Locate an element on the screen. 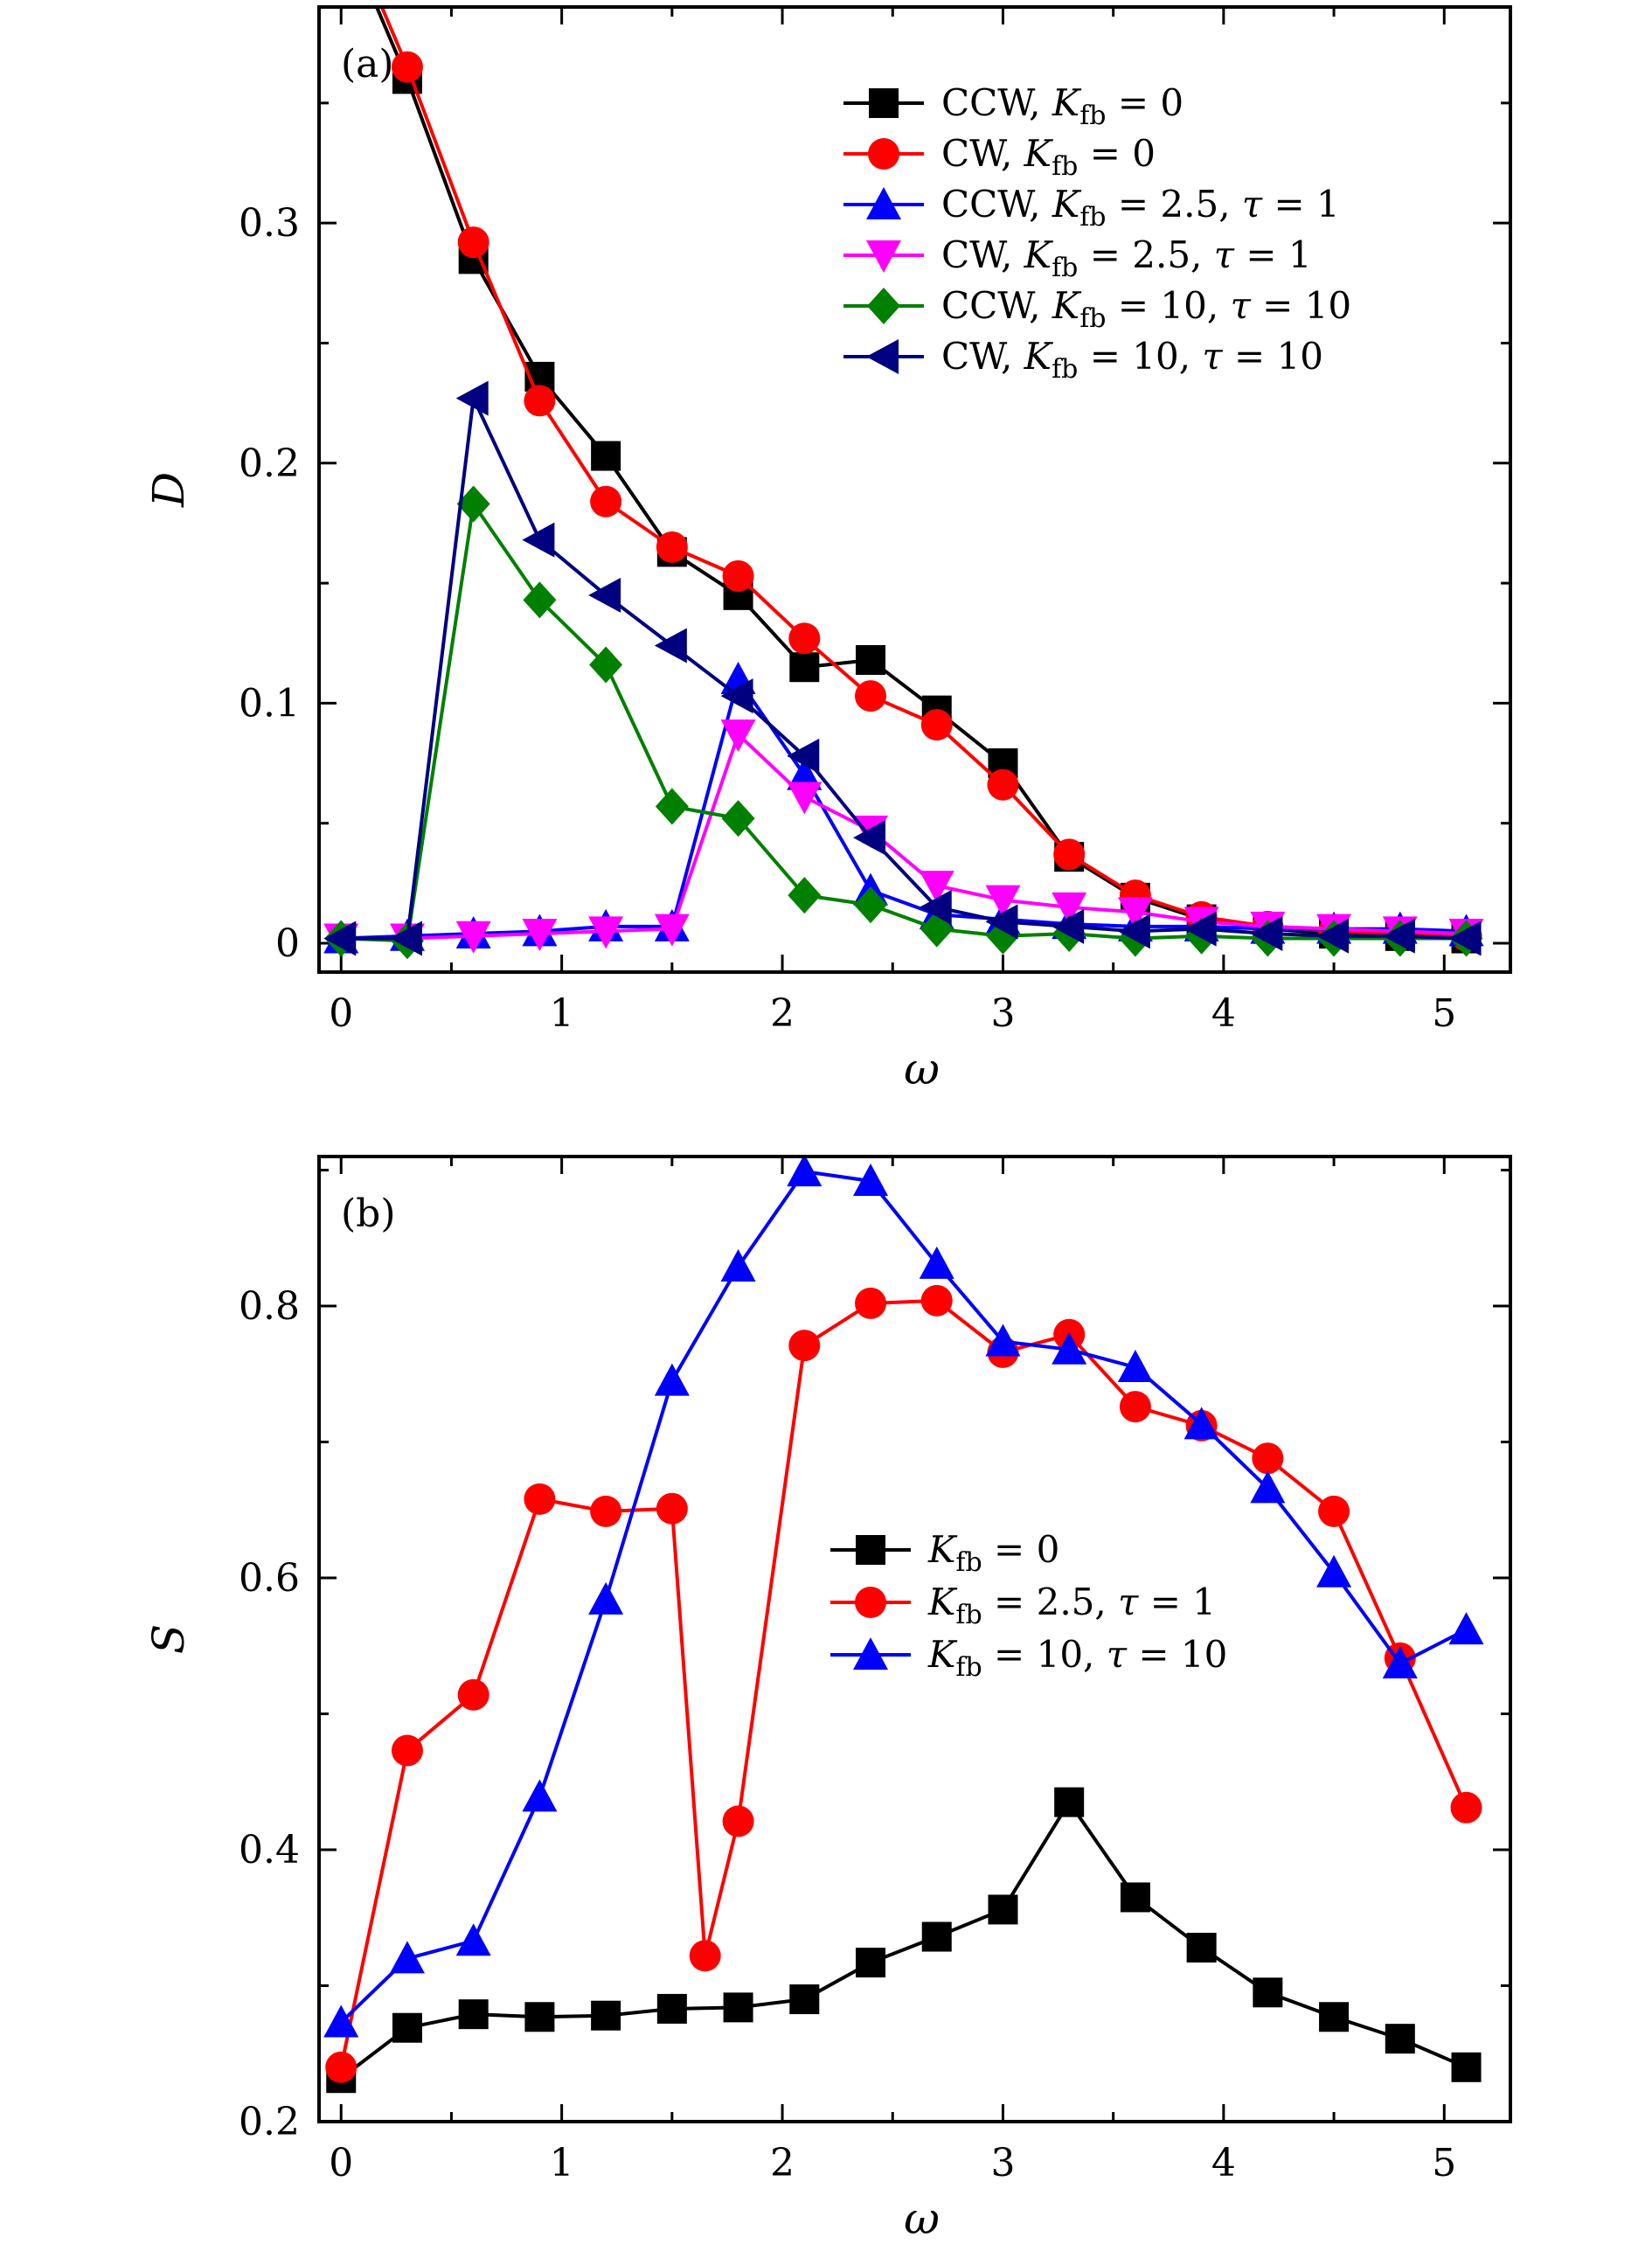 Image resolution: width=1652 pixels, height=2251 pixels. y-tick-label: 0.6 is located at coordinates (269, 1578).